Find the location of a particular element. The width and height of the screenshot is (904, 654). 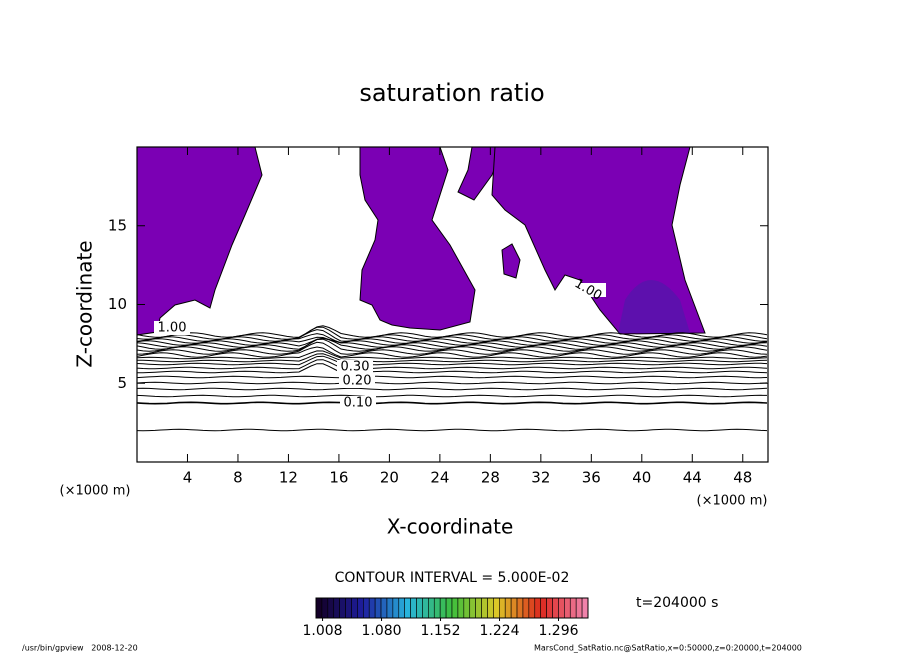

x-tick-label: 44 is located at coordinates (692, 478).